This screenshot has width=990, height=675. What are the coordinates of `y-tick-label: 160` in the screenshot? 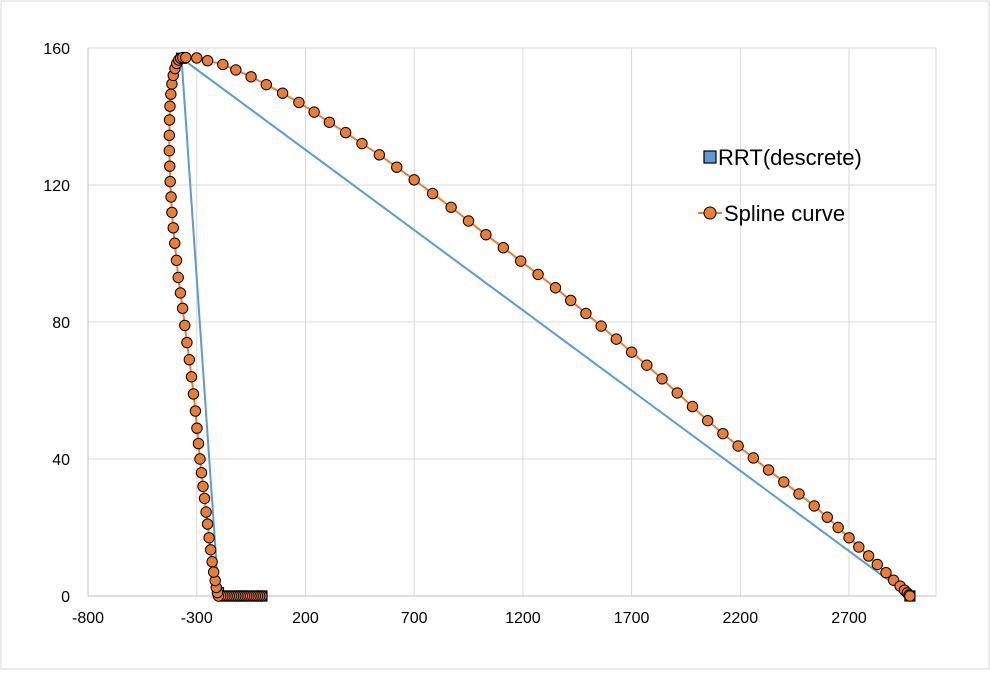 It's located at (56, 49).